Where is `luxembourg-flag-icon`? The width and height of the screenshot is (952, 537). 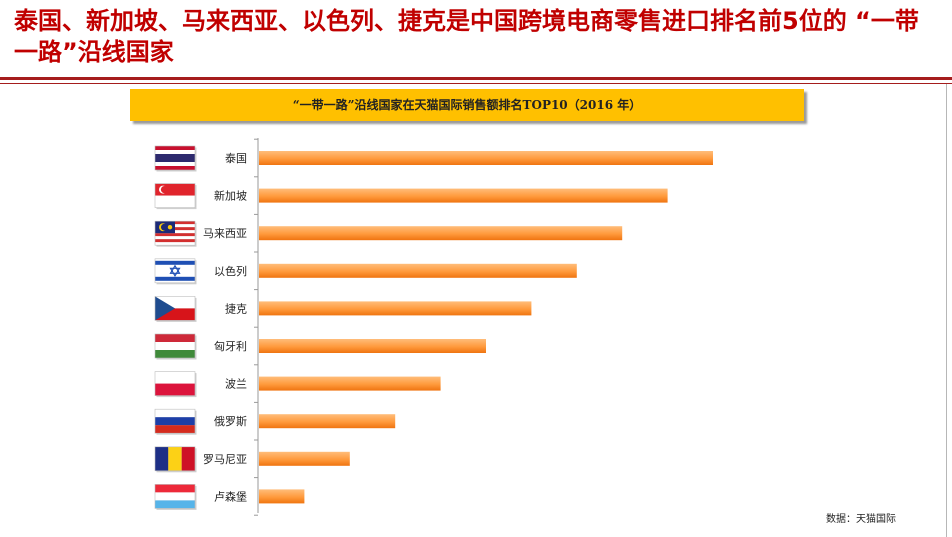 luxembourg-flag-icon is located at coordinates (175, 497).